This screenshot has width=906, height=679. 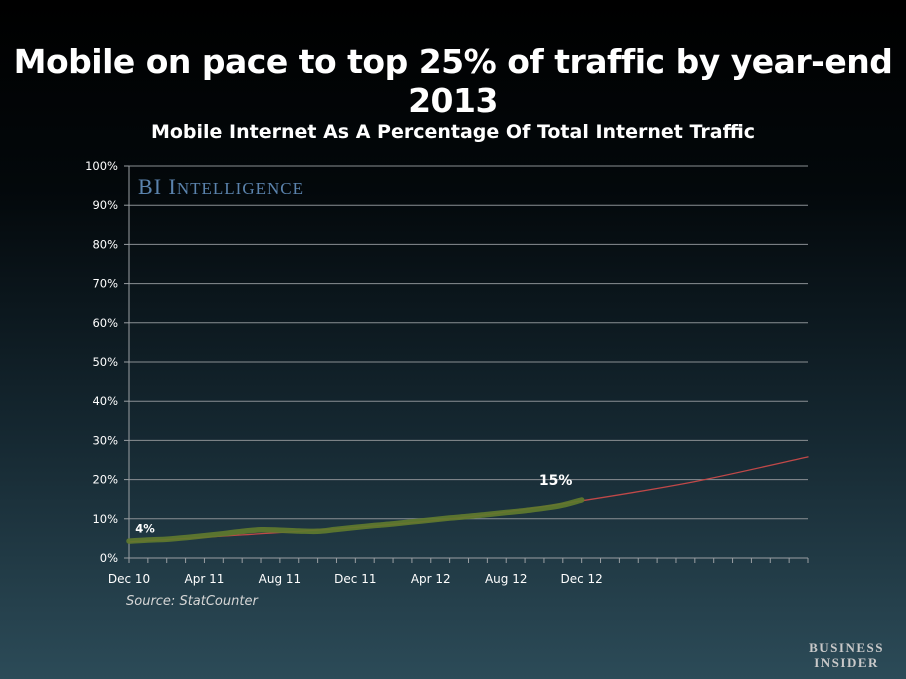 I want to click on y-tick-label: 100%, so click(x=101, y=166).